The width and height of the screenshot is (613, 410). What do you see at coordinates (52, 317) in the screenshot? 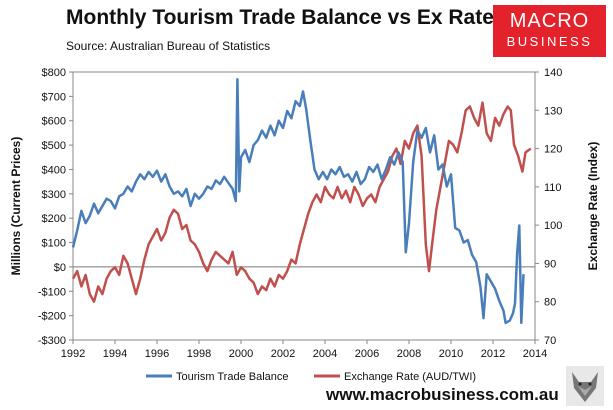
I see `y-left-tick-label: -$200` at bounding box center [52, 317].